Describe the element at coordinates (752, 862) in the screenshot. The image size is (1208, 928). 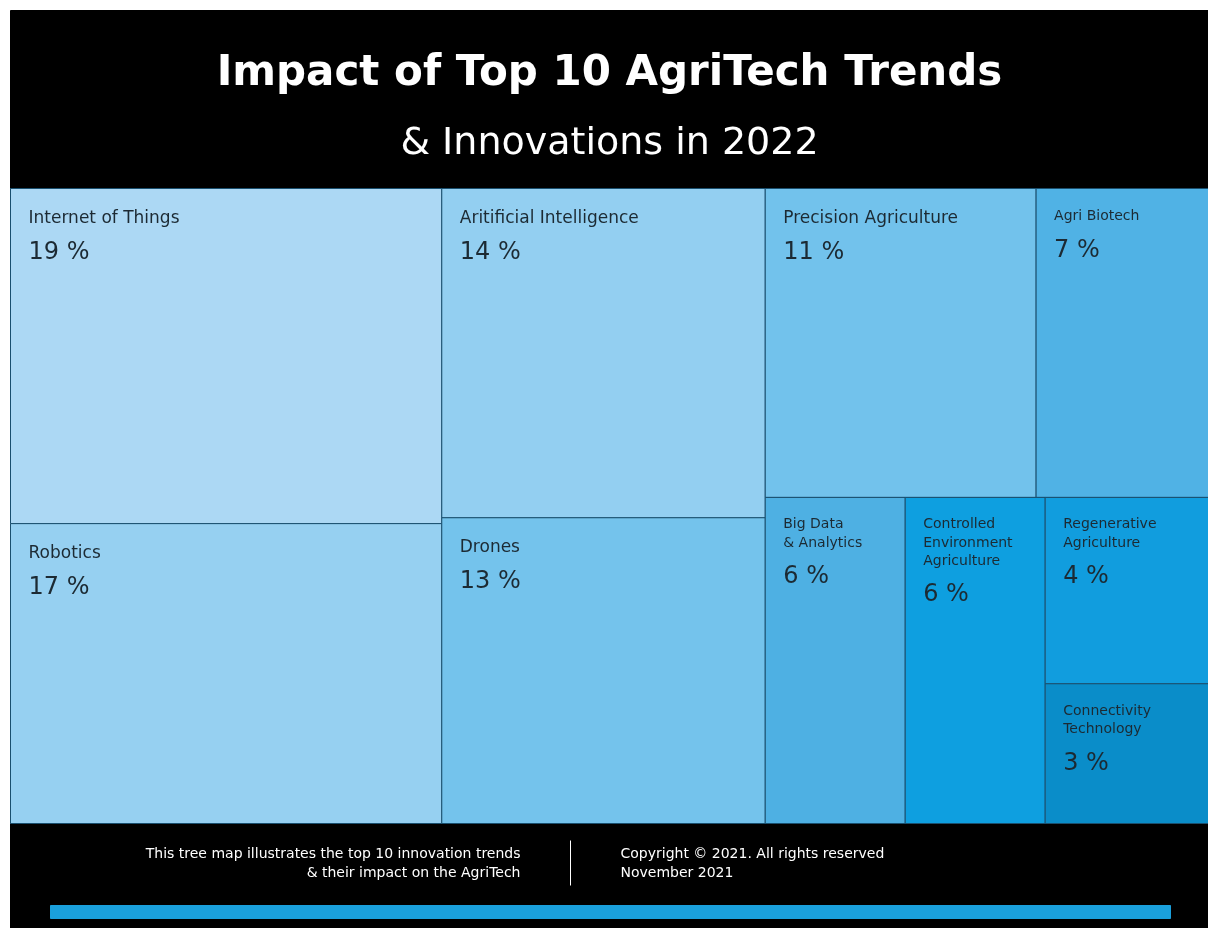
I see `text: Copyright © 2021. All rights reserved November 2021` at that location.